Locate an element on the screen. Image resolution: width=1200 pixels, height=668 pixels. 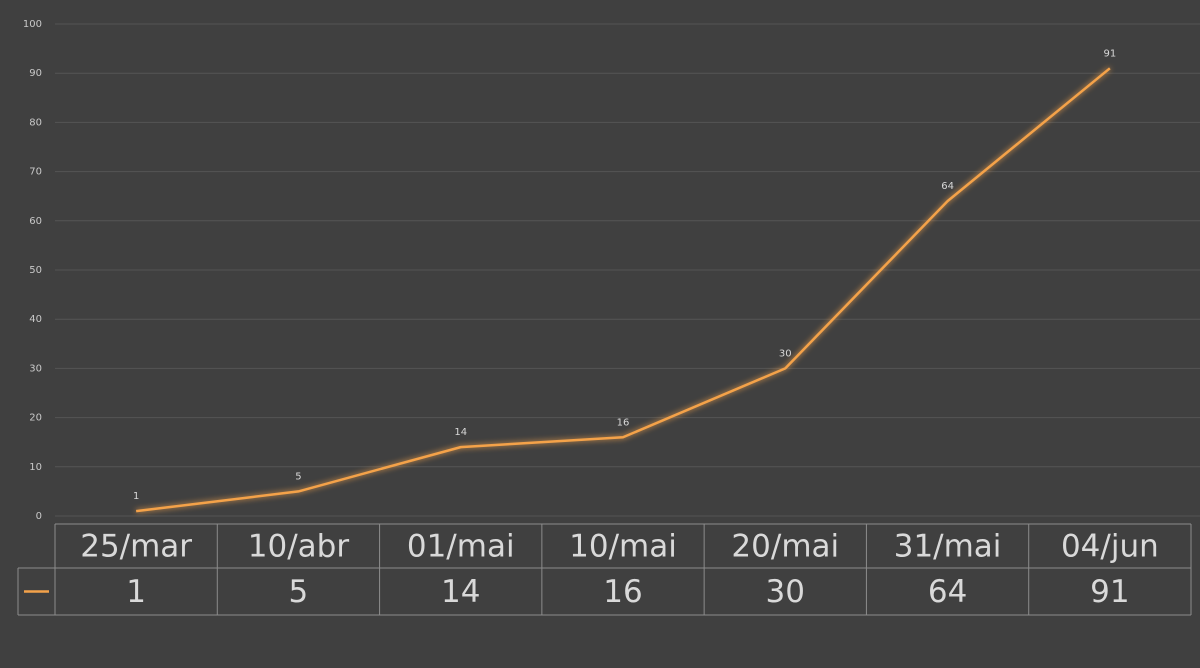
y-tick-label: 20 is located at coordinates (35, 418).